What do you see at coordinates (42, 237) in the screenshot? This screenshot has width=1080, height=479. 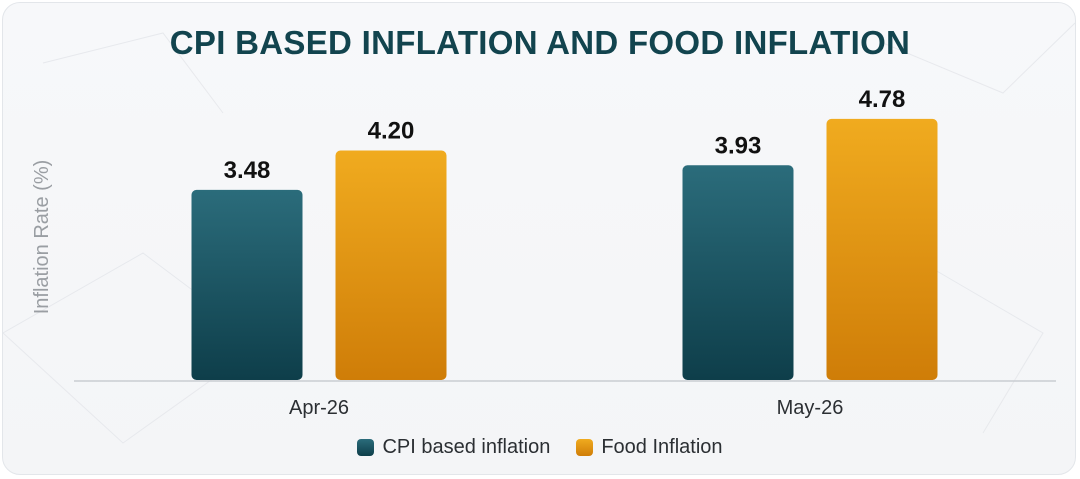 I see `y-axis-label: Inflation Rate (%)` at bounding box center [42, 237].